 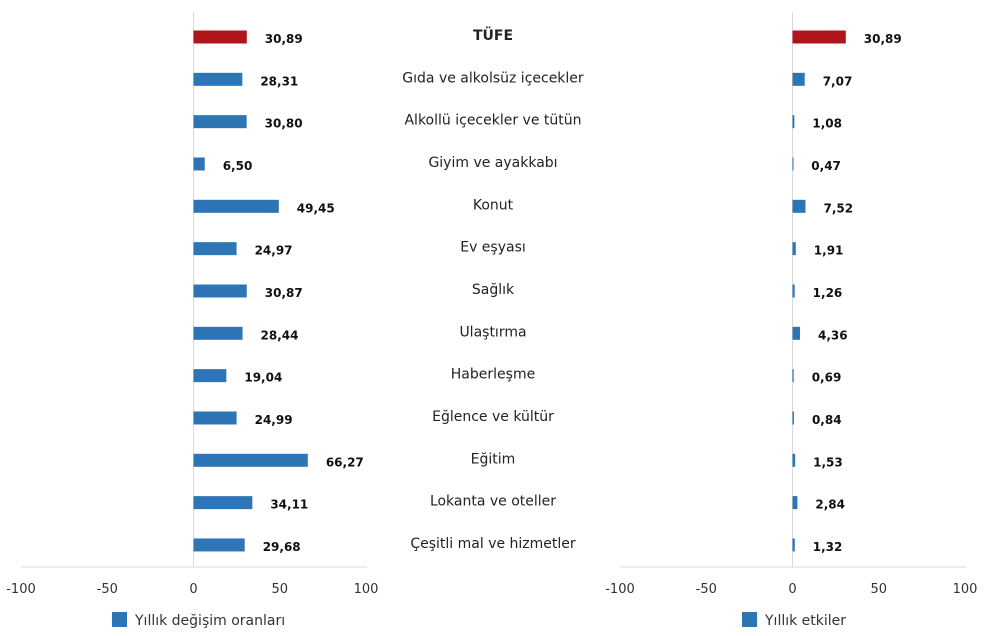 What do you see at coordinates (493, 35) in the screenshot?
I see `category-label: TÜFE` at bounding box center [493, 35].